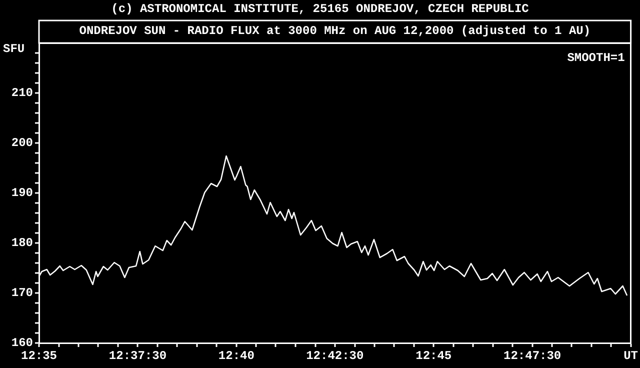  Describe the element at coordinates (137, 356) in the screenshot. I see `x-tick-label: 12:37:30` at that location.